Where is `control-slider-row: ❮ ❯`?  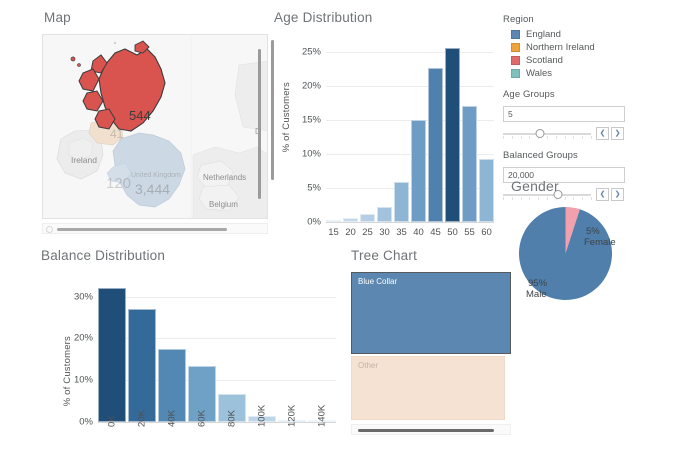 control-slider-row: ❮ ❯ is located at coordinates (591, 133).